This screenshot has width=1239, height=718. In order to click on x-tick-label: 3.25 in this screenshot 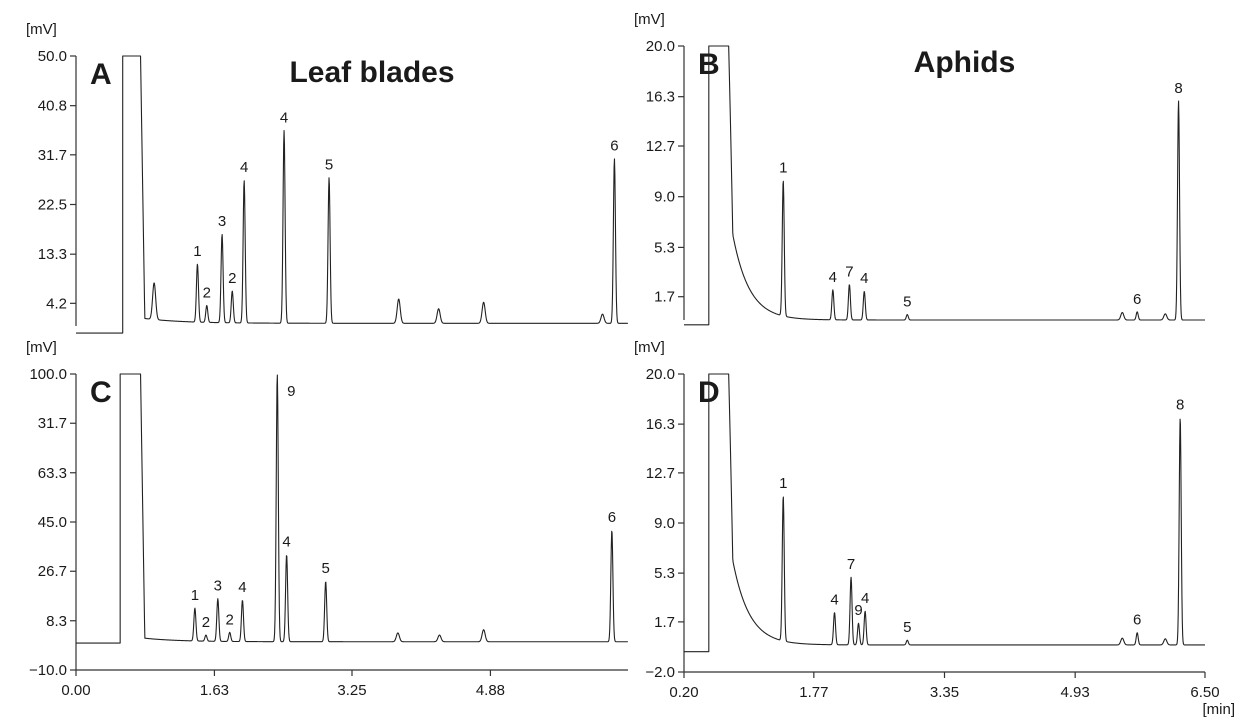, I will do `click(351, 690)`.